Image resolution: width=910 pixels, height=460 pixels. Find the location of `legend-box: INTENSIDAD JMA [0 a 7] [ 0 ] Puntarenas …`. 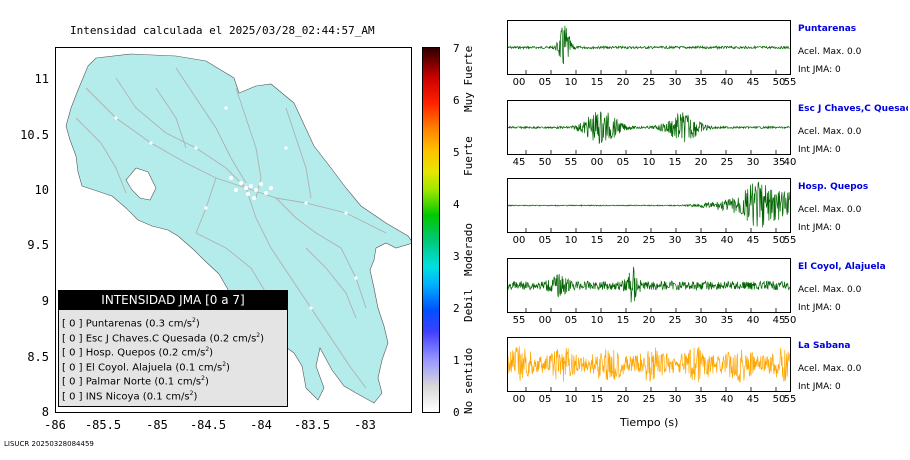

legend-box: INTENSIDAD JMA [0 a 7] [ 0 ] Puntarenas … is located at coordinates (173, 348).